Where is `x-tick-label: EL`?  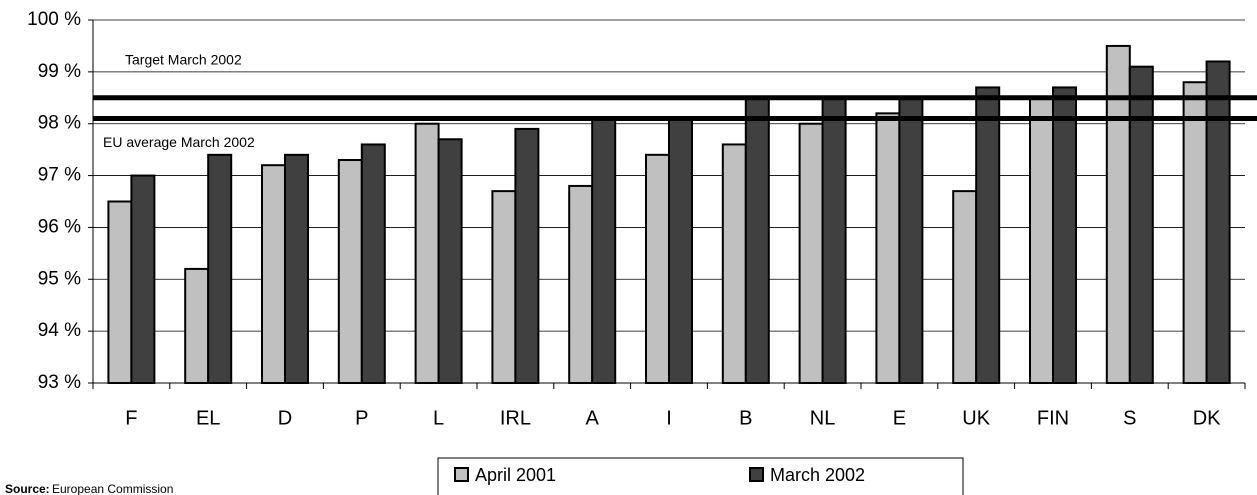 x-tick-label: EL is located at coordinates (208, 418).